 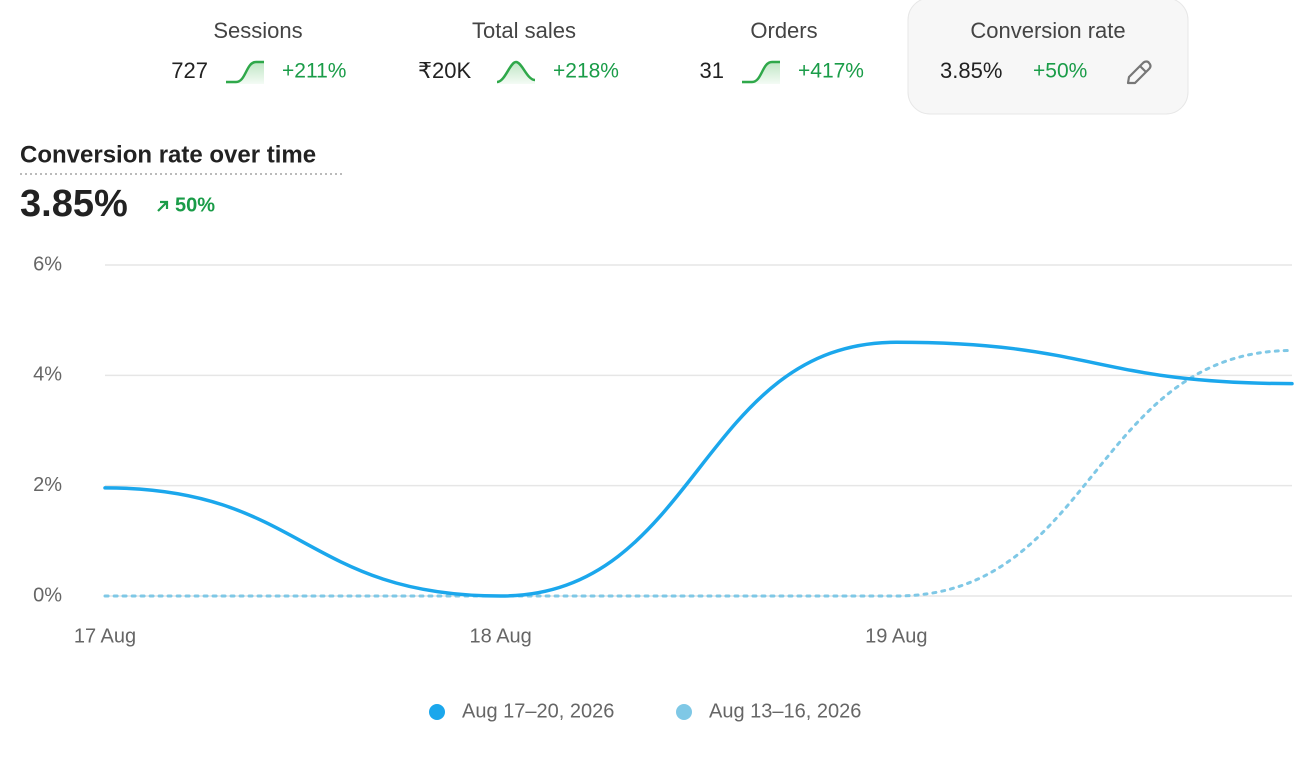 What do you see at coordinates (785, 711) in the screenshot?
I see `legend-label: Aug 13–16, 2026` at bounding box center [785, 711].